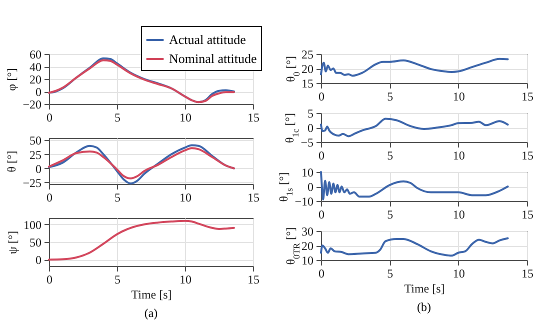  I want to click on legend-label: Actual attitude, so click(207, 39).